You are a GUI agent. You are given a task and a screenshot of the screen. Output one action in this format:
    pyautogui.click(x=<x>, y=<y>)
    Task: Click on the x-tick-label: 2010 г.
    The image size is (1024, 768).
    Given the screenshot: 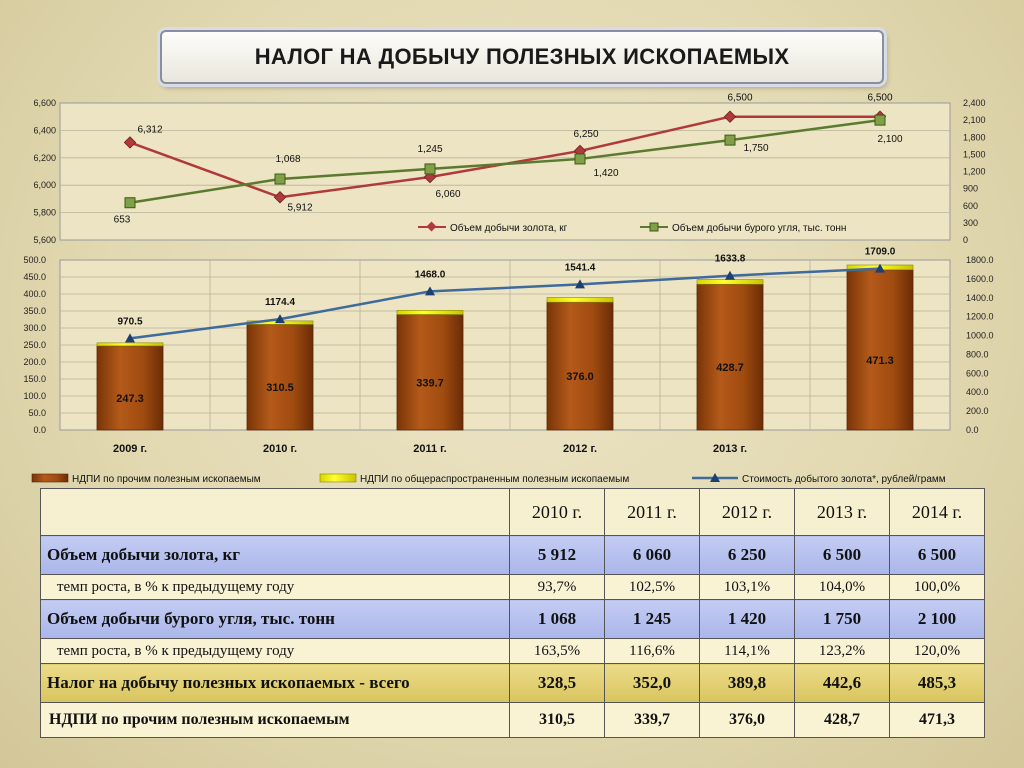 What is the action you would take?
    pyautogui.click(x=280, y=449)
    